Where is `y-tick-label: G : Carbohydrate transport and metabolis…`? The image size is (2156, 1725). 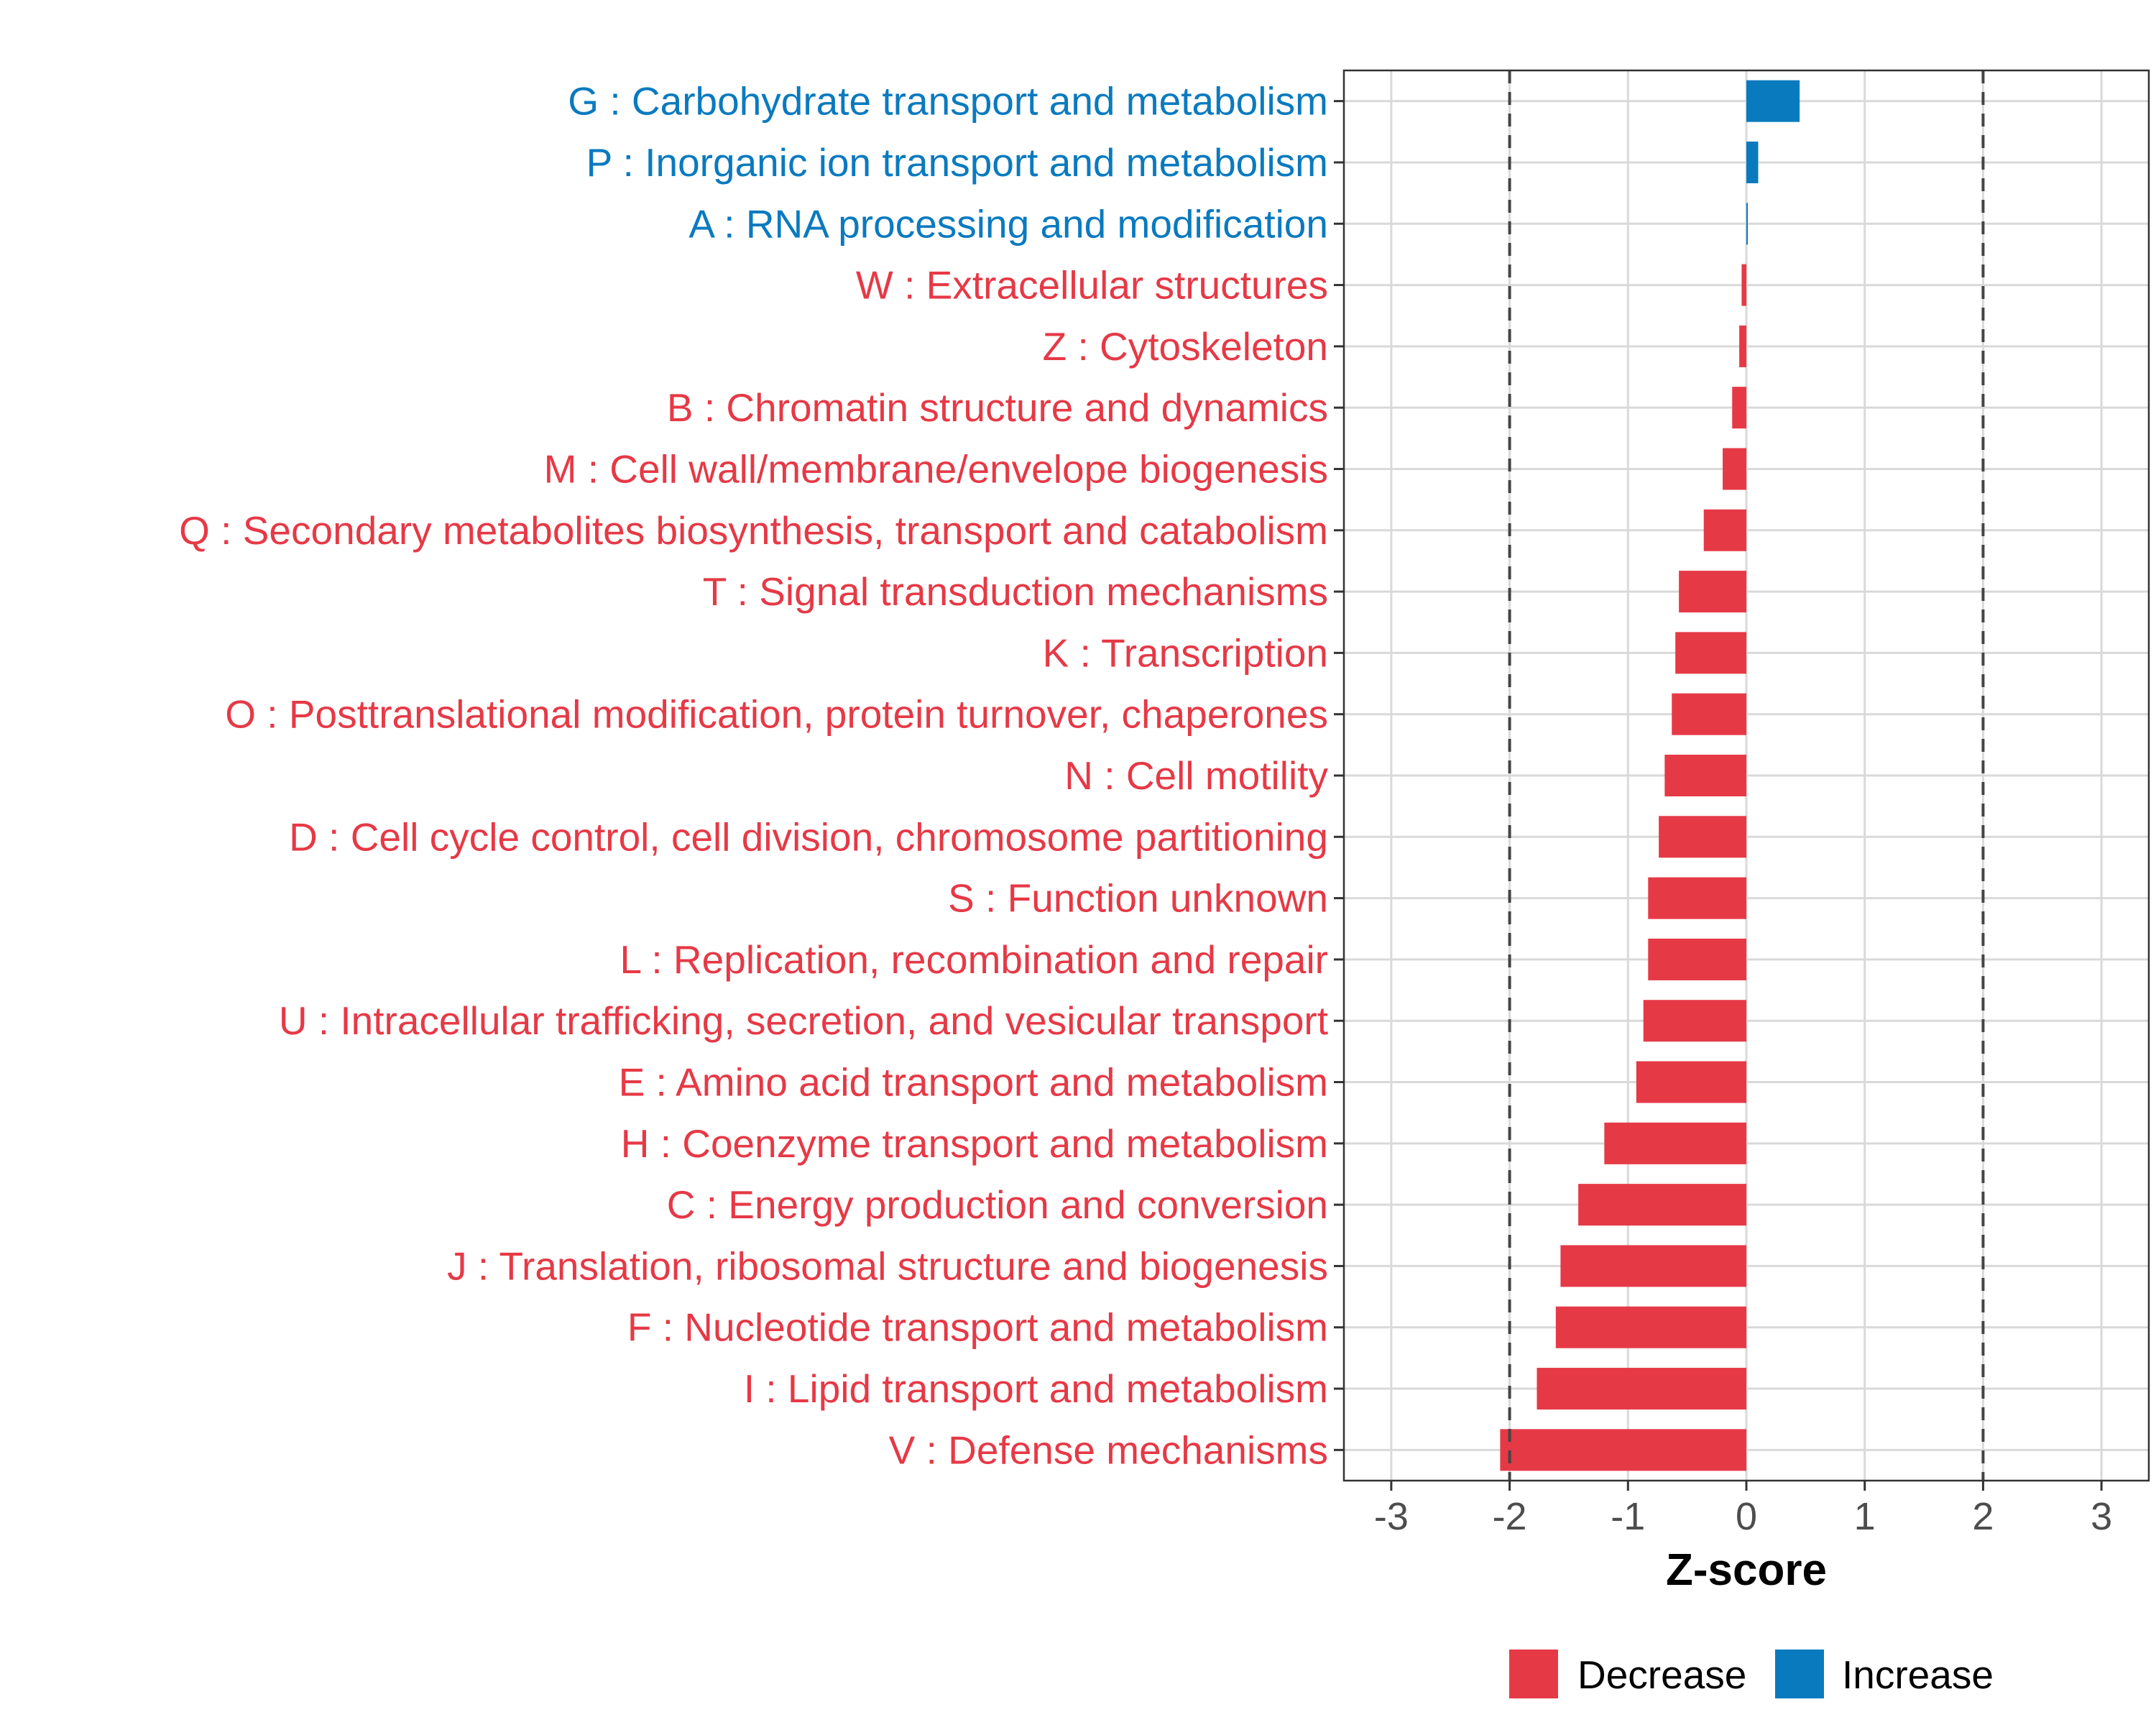 y-tick-label: G : Carbohydrate transport and metabolis… is located at coordinates (948, 101).